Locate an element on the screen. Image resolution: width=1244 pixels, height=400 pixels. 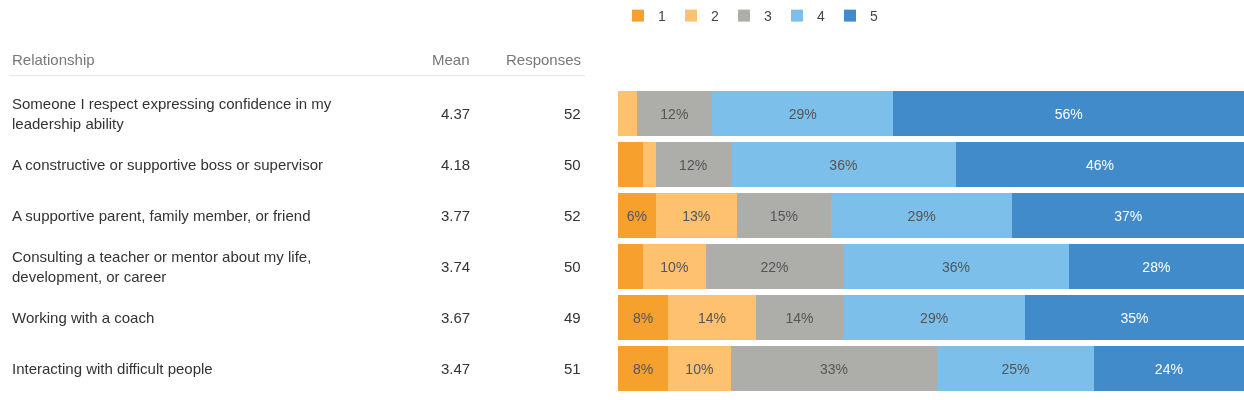
text: 49 is located at coordinates (572, 317).